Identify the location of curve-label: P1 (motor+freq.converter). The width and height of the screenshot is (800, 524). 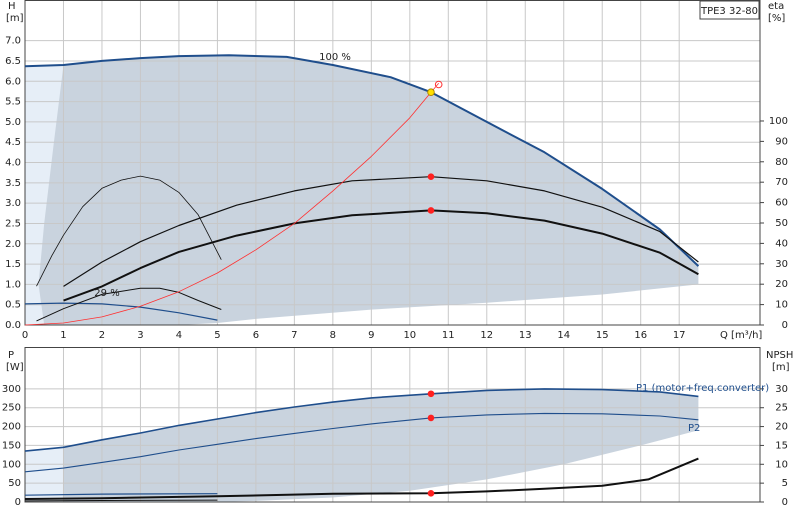
(702, 388).